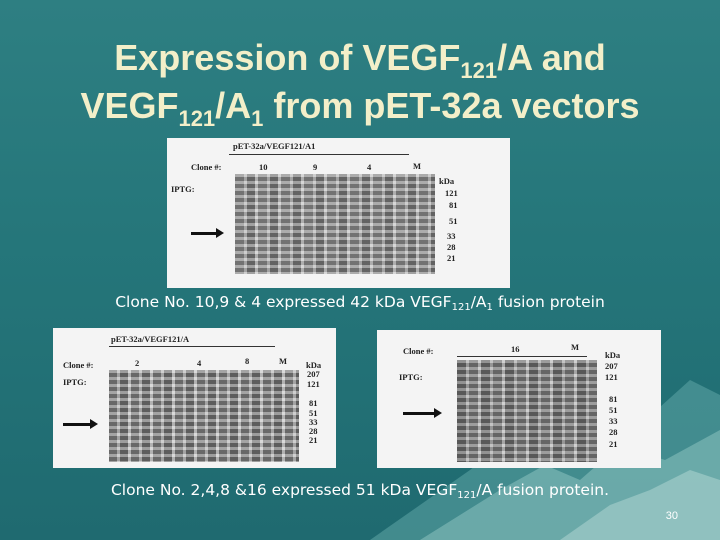 This screenshot has width=720, height=540. What do you see at coordinates (274, 146) in the screenshot?
I see `gel-header: pET-32a/VEGF121/A1` at bounding box center [274, 146].